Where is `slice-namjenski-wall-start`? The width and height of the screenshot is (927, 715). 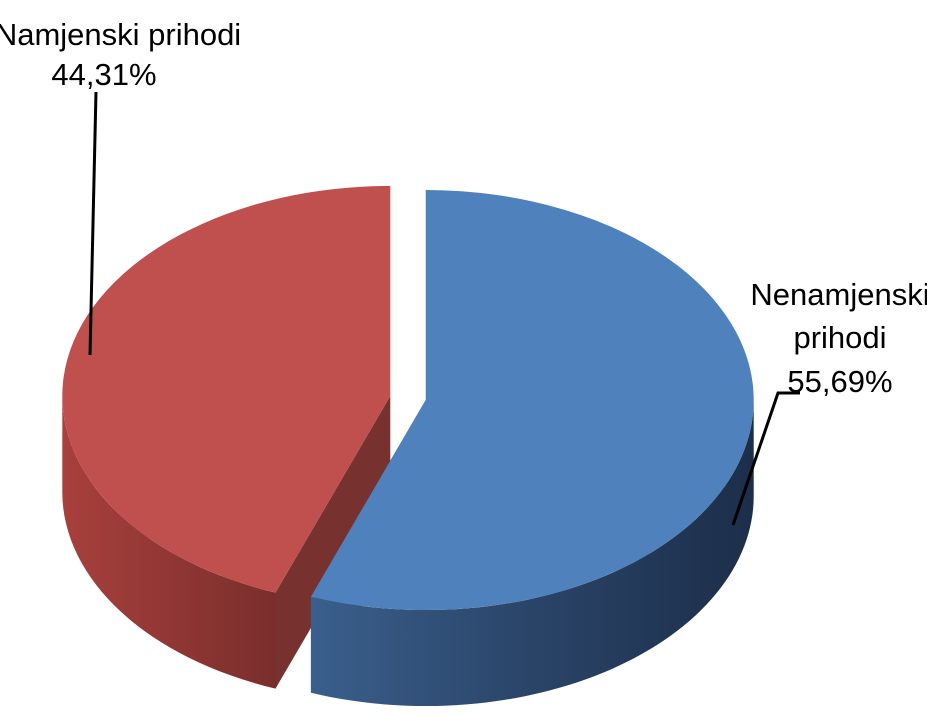
slice-namjenski-wall-start is located at coordinates (333, 542).